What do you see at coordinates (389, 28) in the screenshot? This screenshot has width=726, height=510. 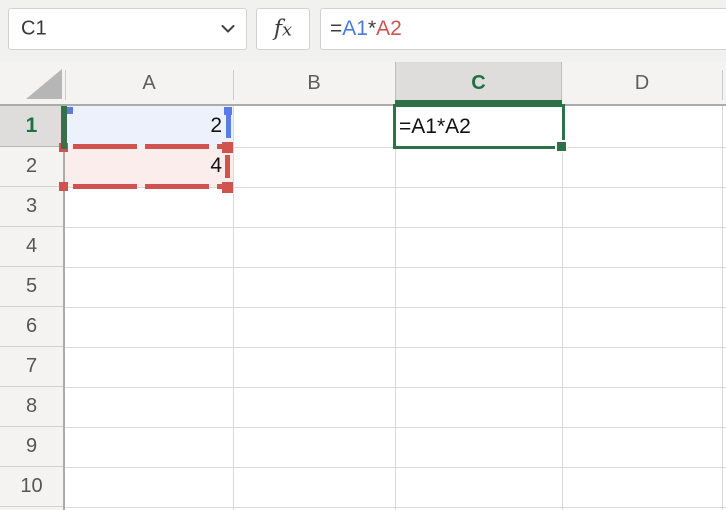 I see `formula-token-ref-a2: A2` at bounding box center [389, 28].